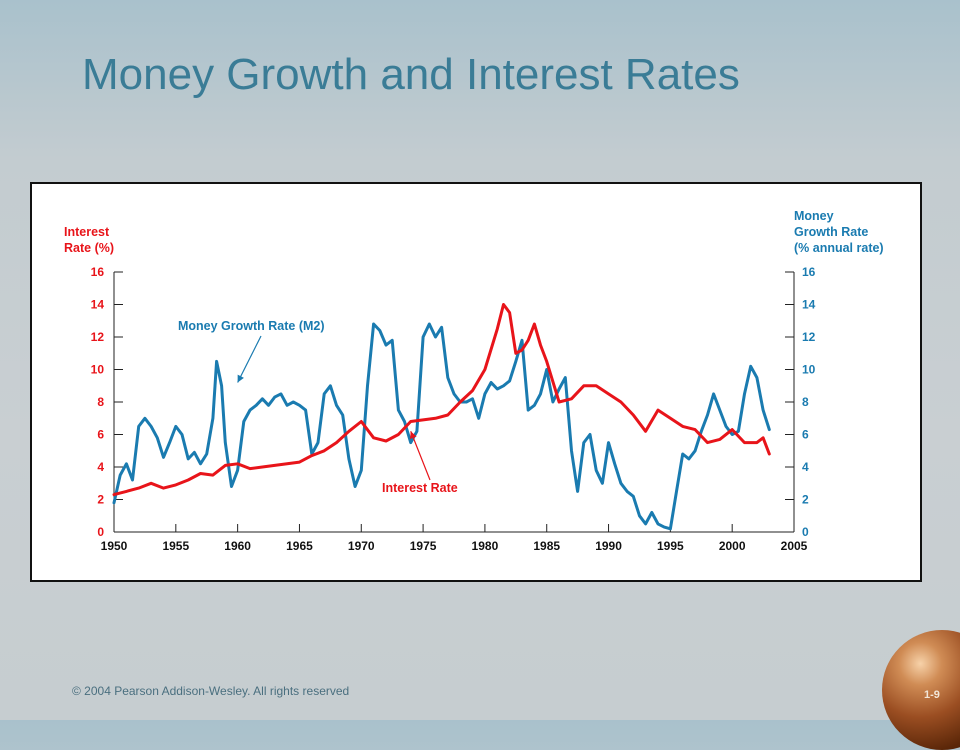 This screenshot has width=960, height=750. What do you see at coordinates (237, 546) in the screenshot?
I see `x-tick-label: 1960` at bounding box center [237, 546].